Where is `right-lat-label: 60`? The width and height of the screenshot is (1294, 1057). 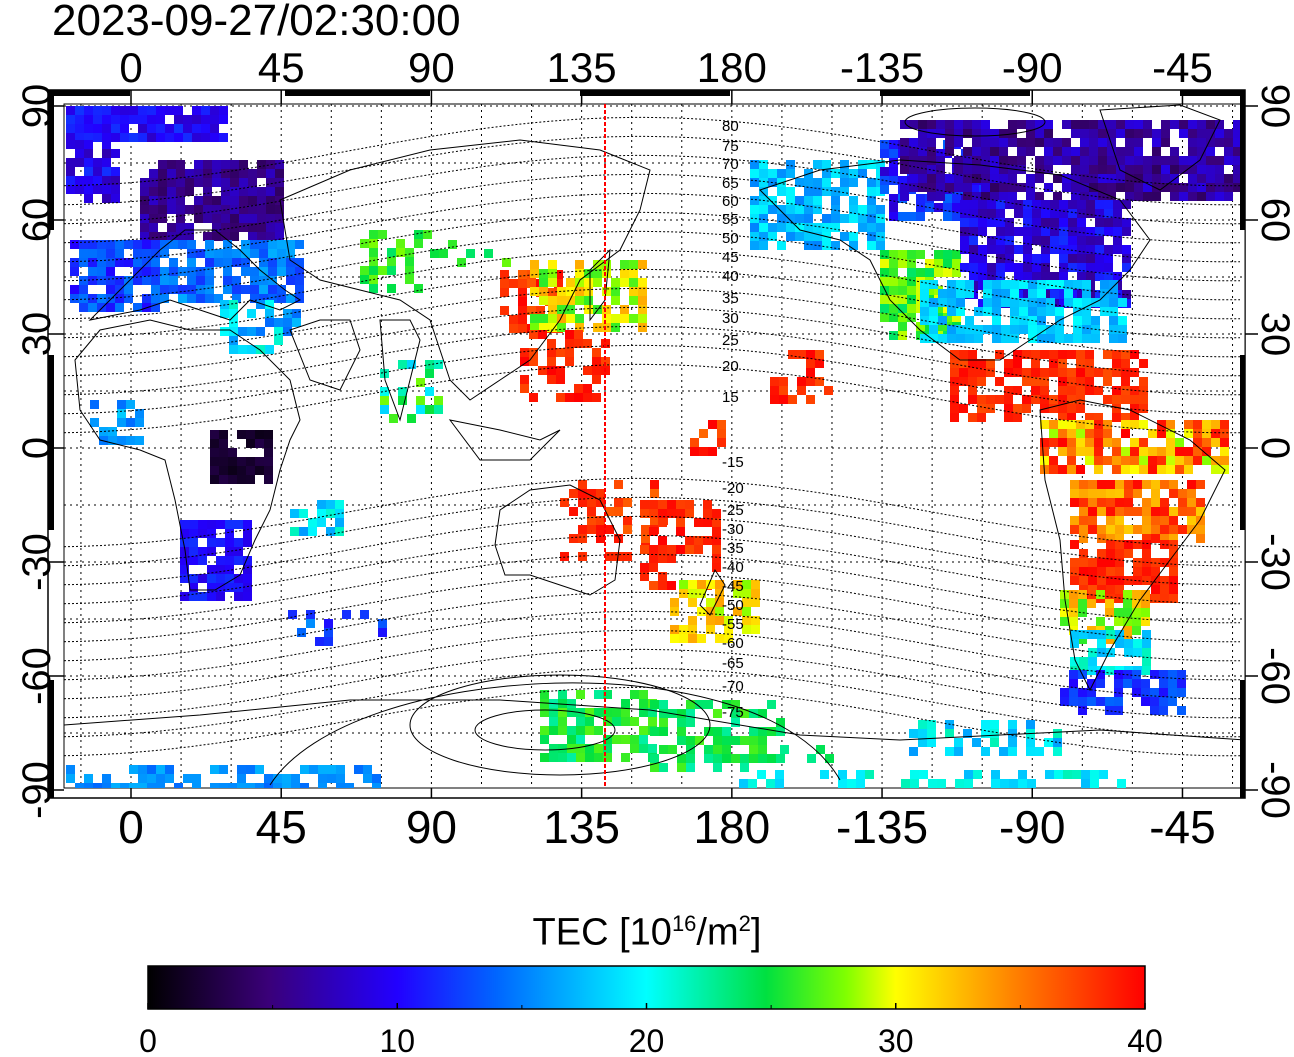
right-lat-label: 60 is located at coordinates (1273, 220).